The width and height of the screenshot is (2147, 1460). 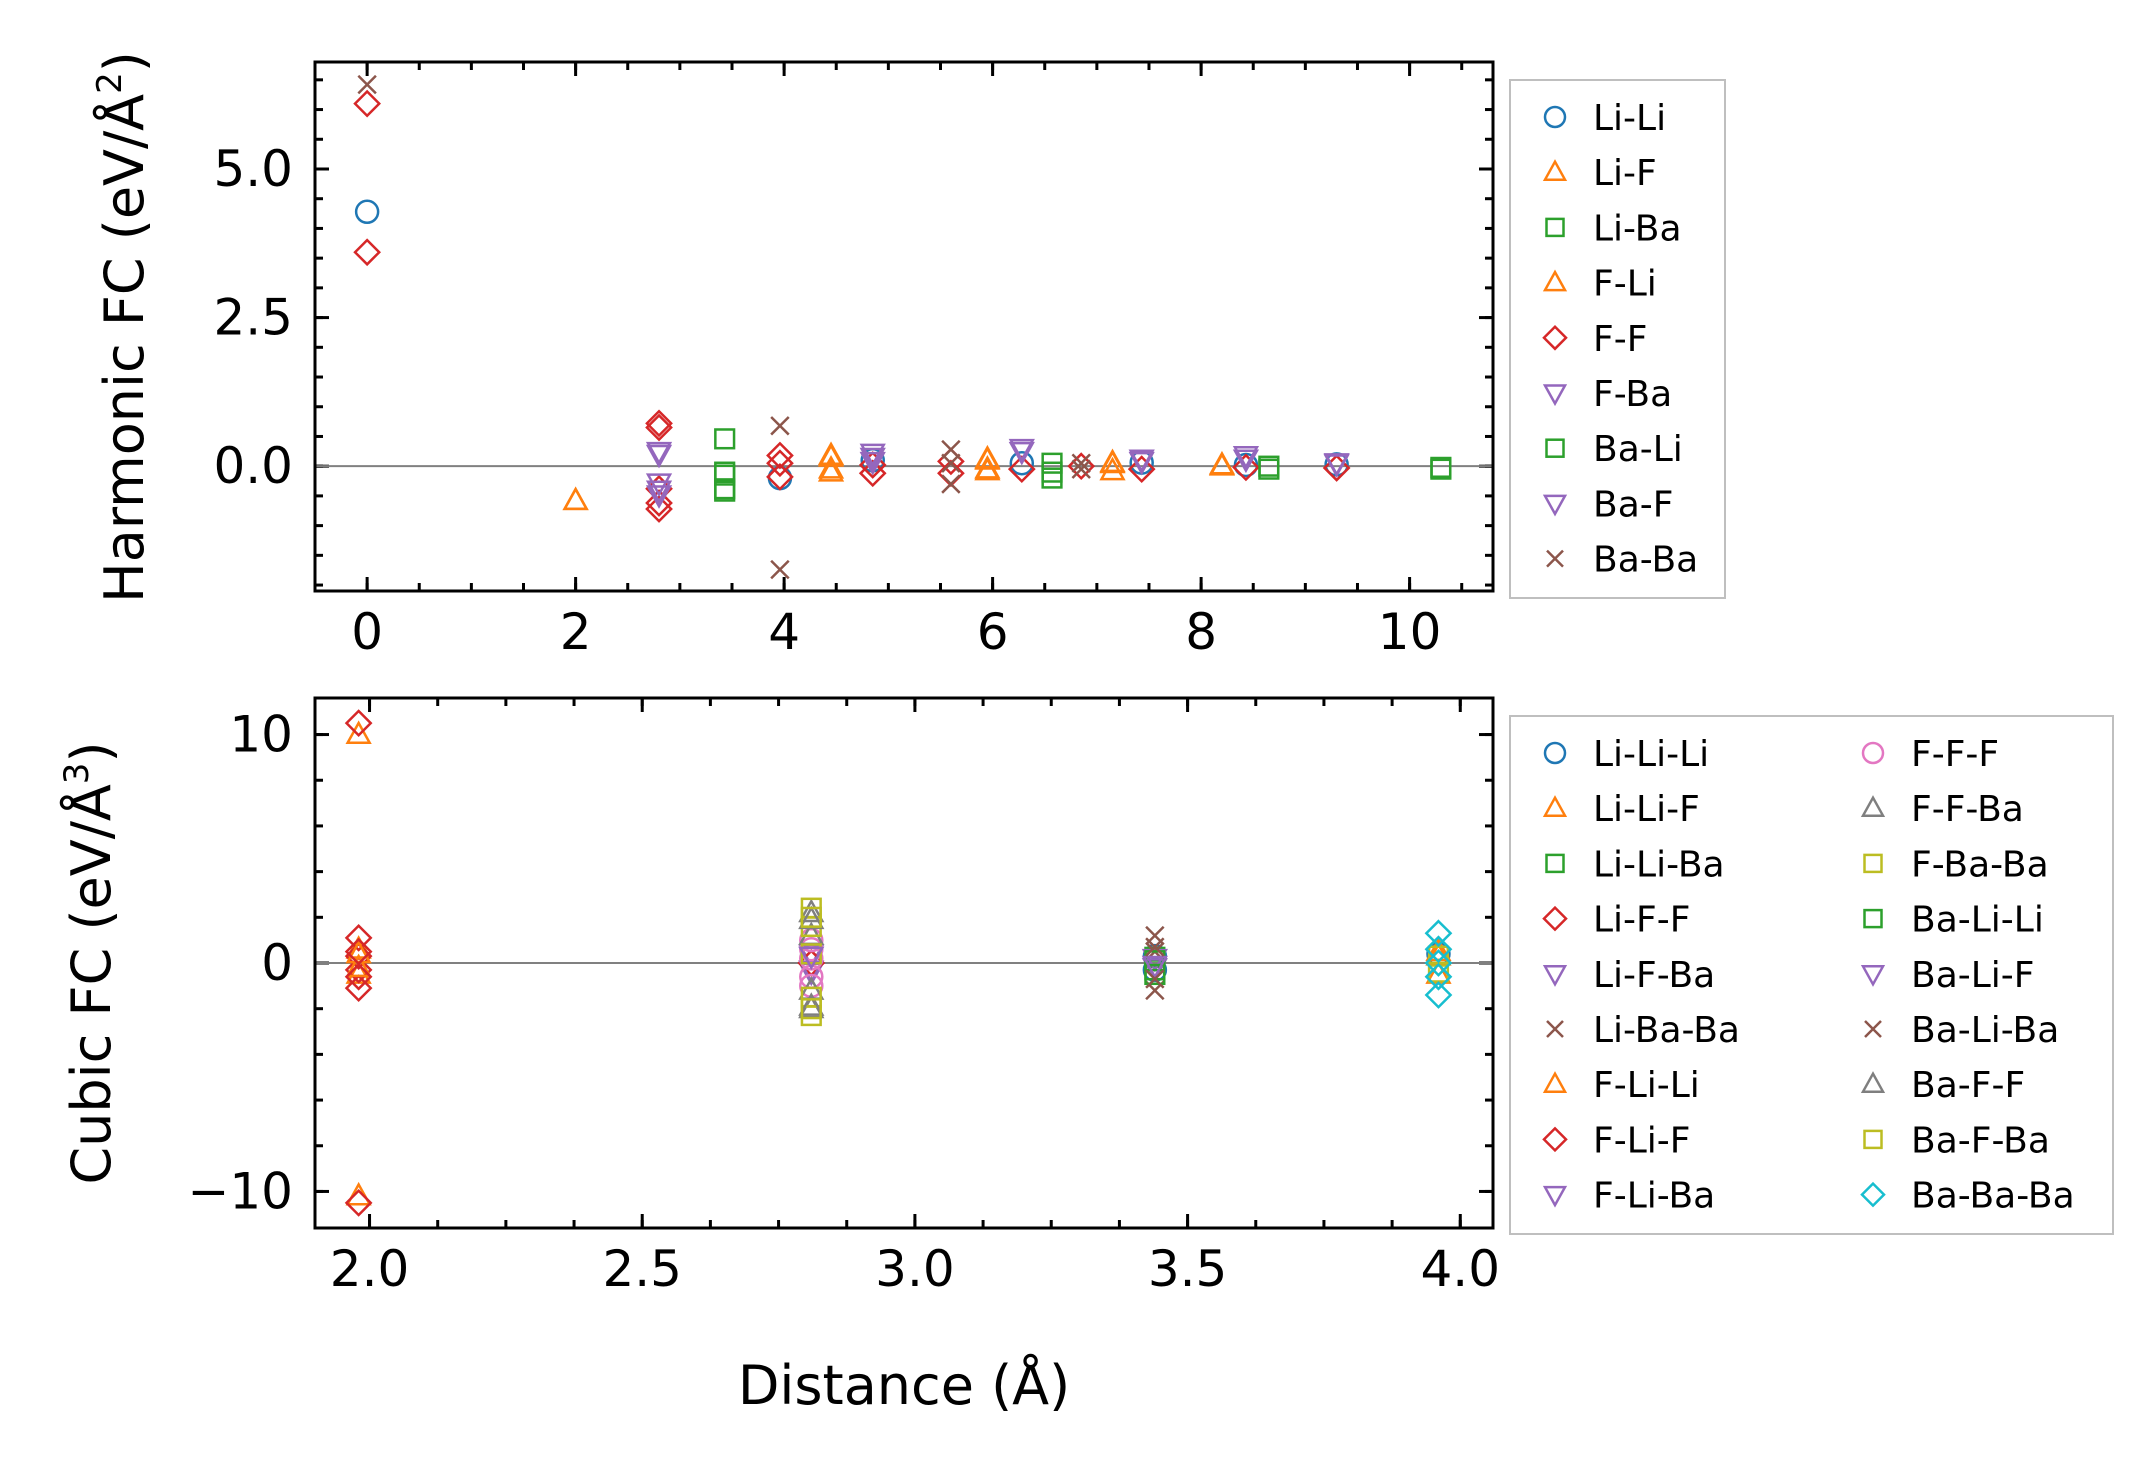 What do you see at coordinates (1666, 1030) in the screenshot?
I see `cubic-legend-label: Li-Ba-Ba` at bounding box center [1666, 1030].